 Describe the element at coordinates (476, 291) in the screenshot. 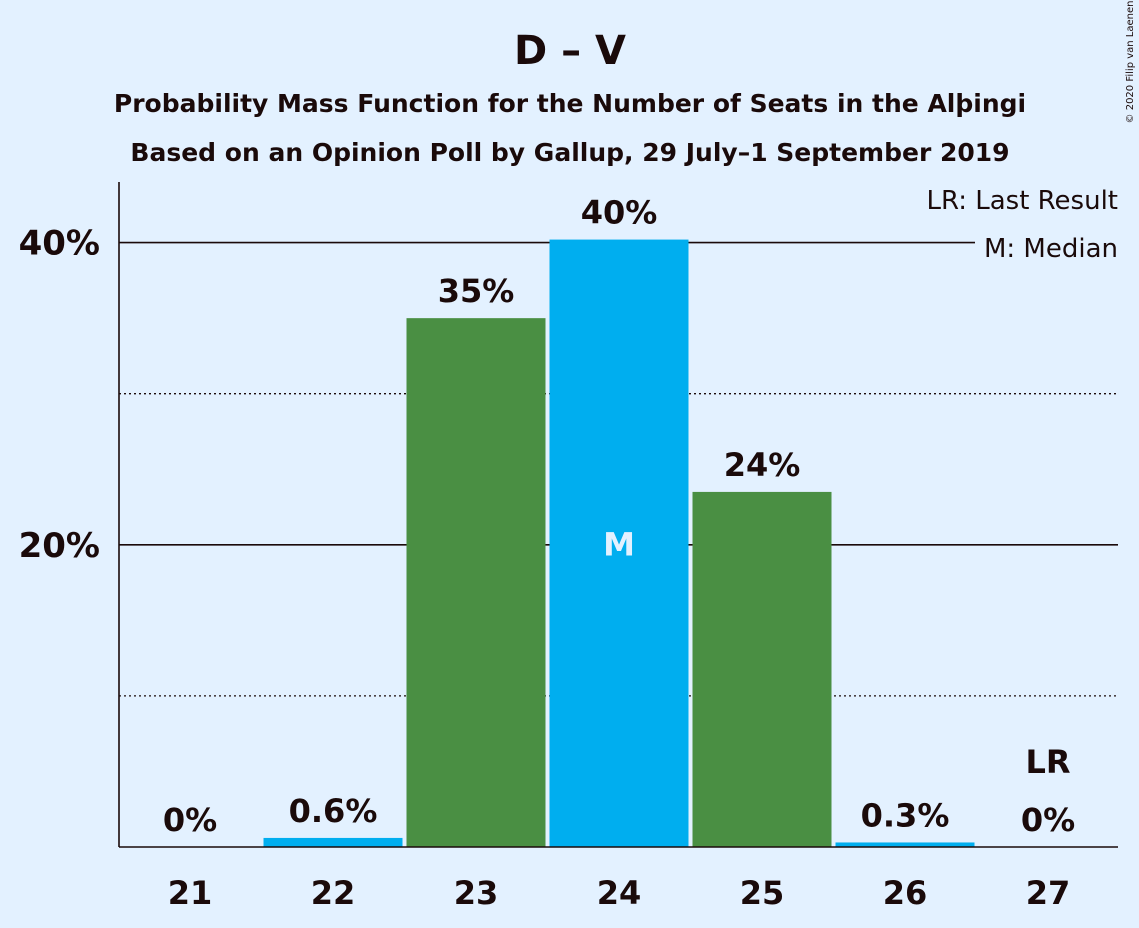

I see `data-label-23: 35%` at that location.